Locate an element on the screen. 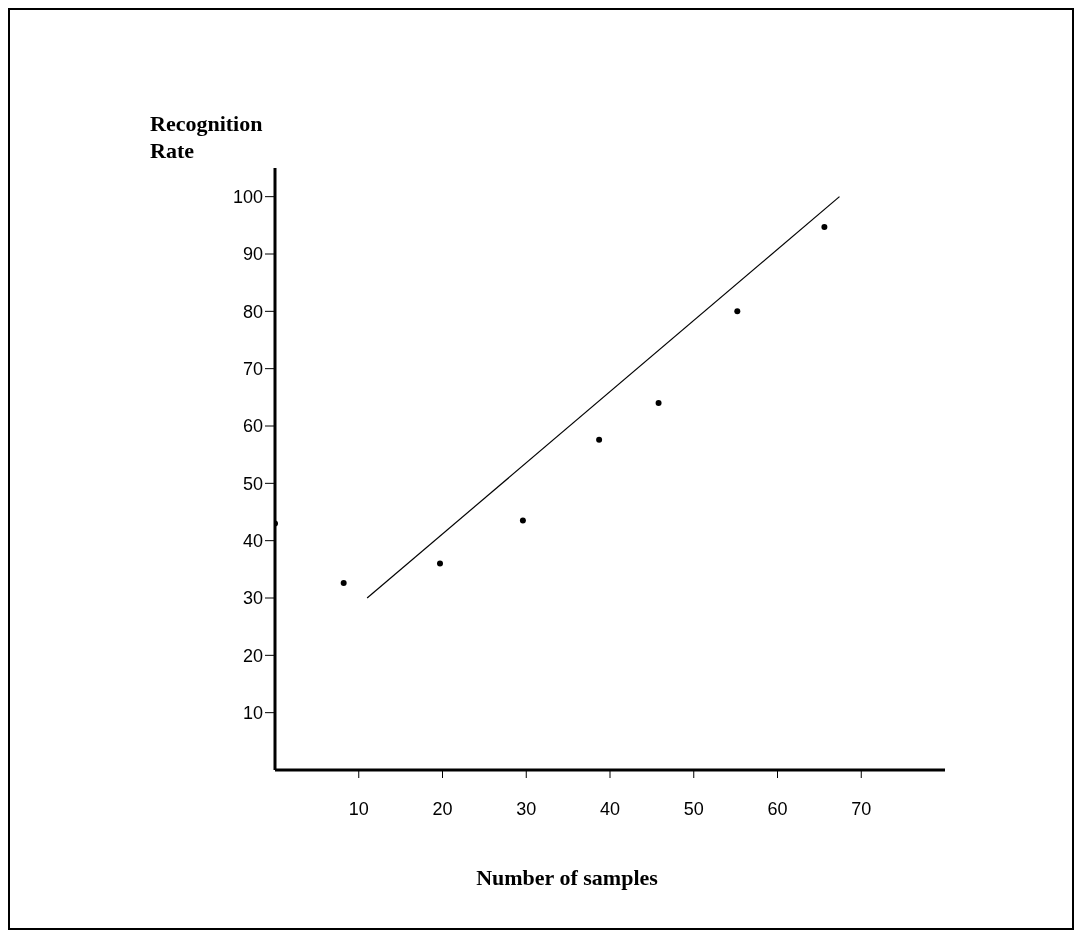 The image size is (1084, 940). x-tick-label: 10 is located at coordinates (358, 808).